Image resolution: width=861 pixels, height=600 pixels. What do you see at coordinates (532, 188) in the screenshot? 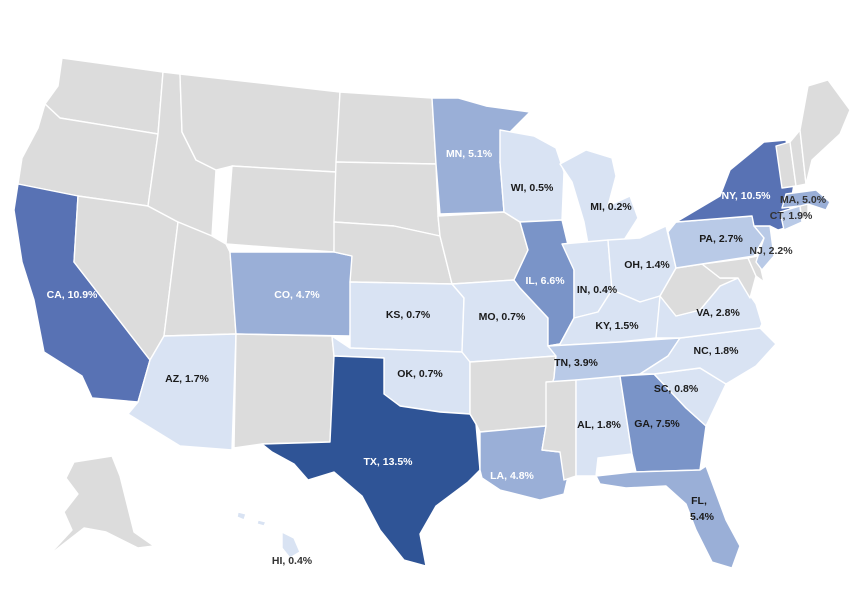
I see `state-label-wi: WI, 0.5%` at bounding box center [532, 188].